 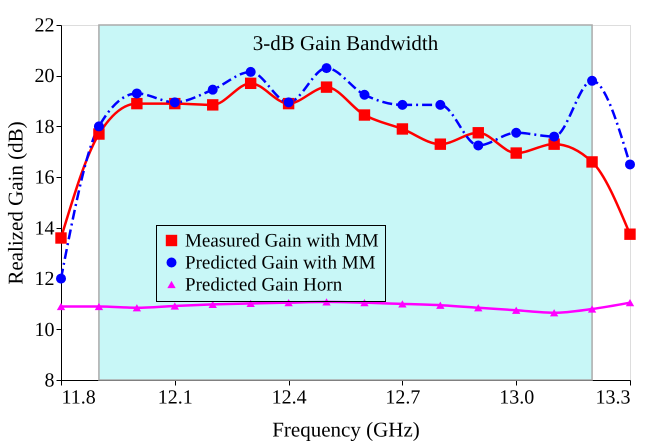 I want to click on y-tick-label: 14, so click(x=44, y=228).